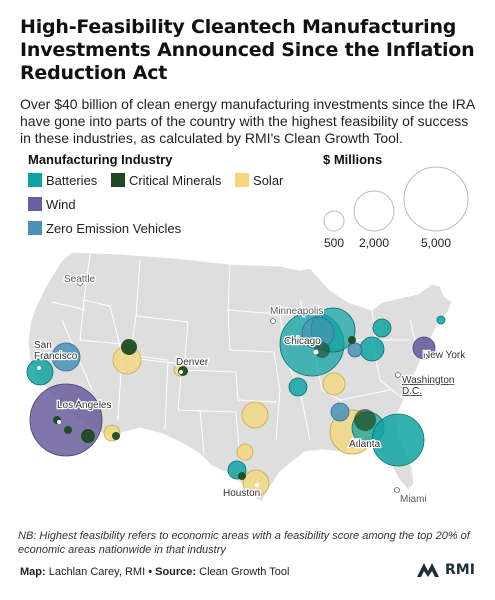 This screenshot has height=600, width=495. Describe the element at coordinates (424, 348) in the screenshot. I see `bubble-wind-new-york` at that location.